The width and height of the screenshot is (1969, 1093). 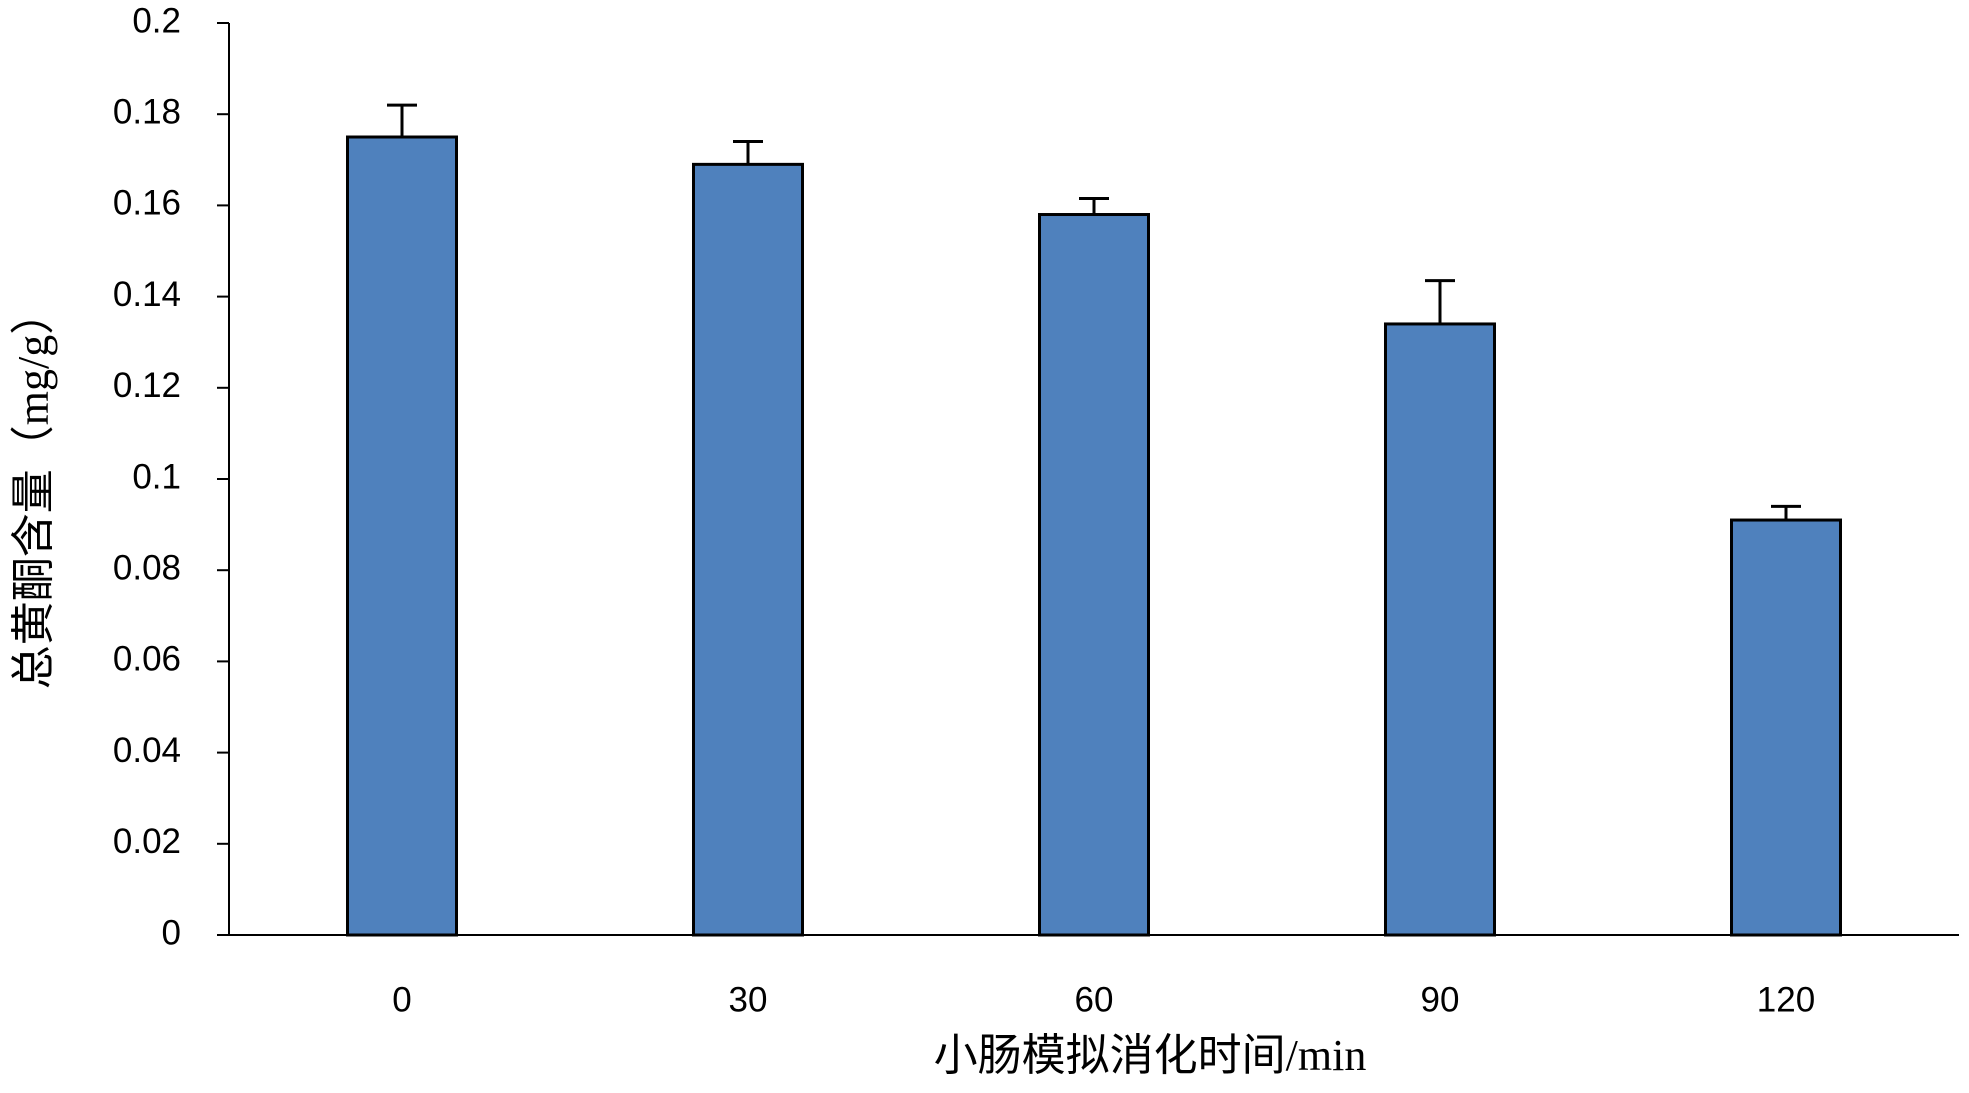 What do you see at coordinates (147, 567) in the screenshot?
I see `y-tick-label: 0.08` at bounding box center [147, 567].